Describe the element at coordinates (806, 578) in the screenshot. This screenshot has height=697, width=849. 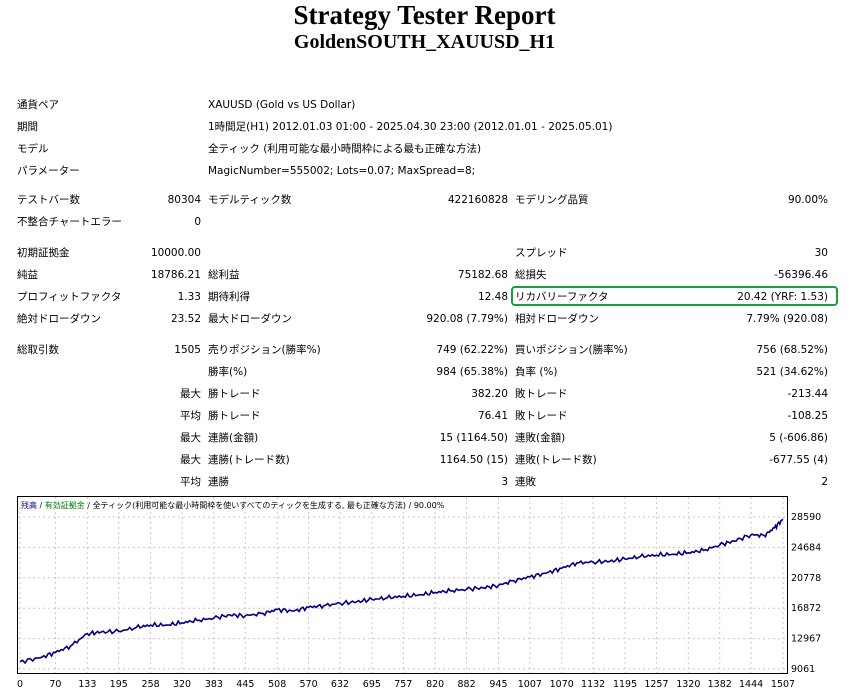
I see `y-tick-label: 20778` at that location.